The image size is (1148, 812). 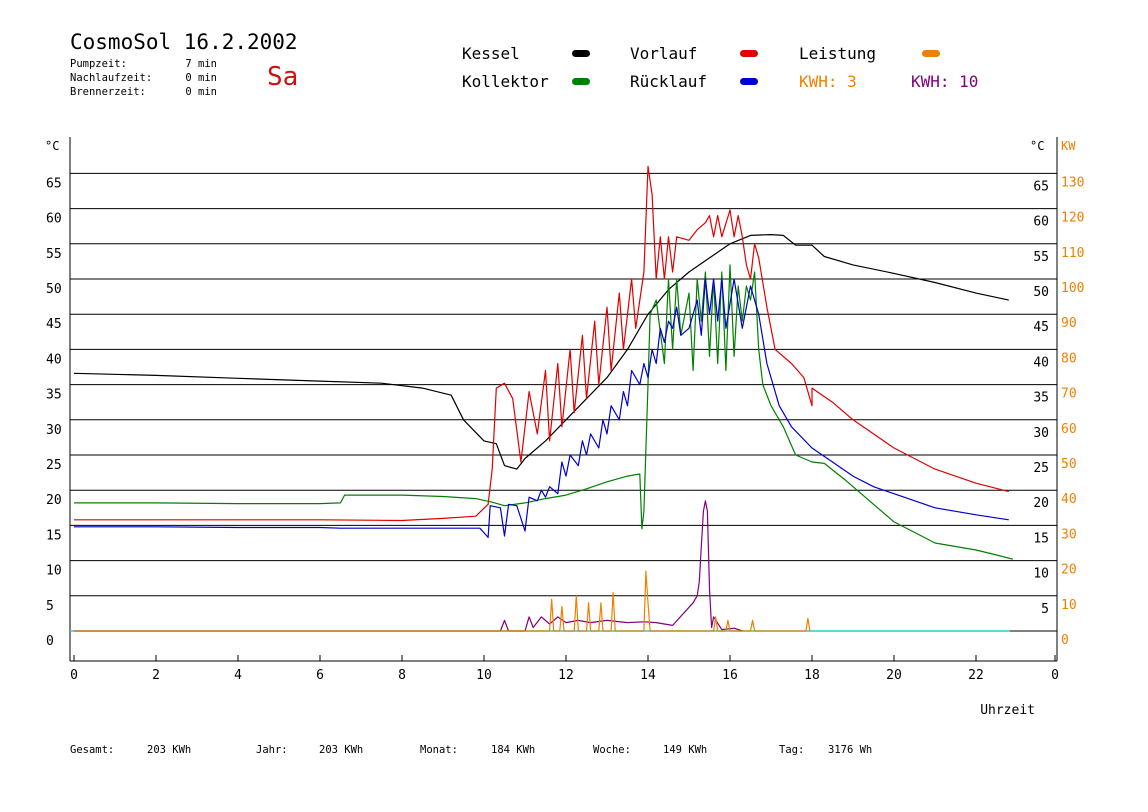 What do you see at coordinates (1041, 398) in the screenshot?
I see `y-right-temp-label-35: 35` at bounding box center [1041, 398].